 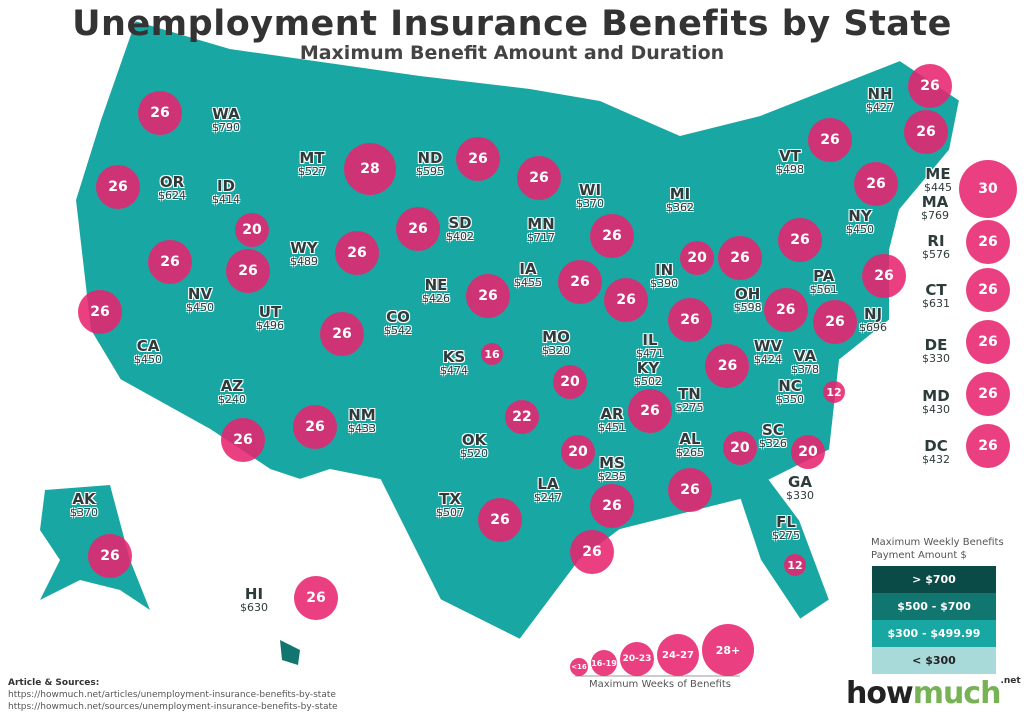 I want to click on state-abbr: IL, so click(x=650, y=339).